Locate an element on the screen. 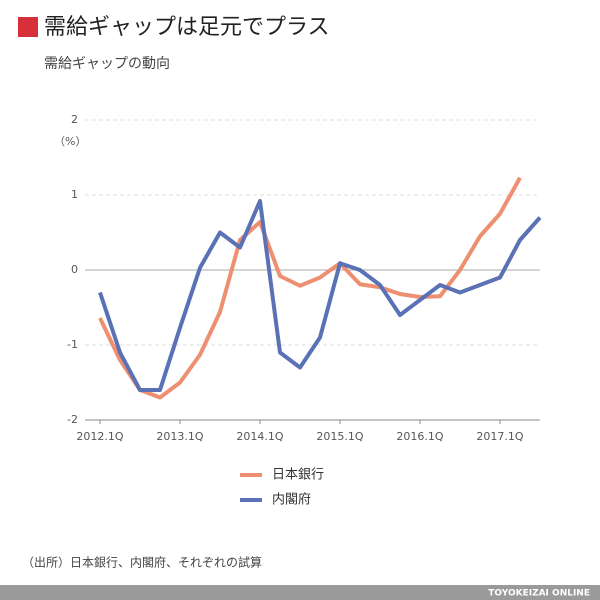 Image resolution: width=600 pixels, height=600 pixels. y-unit: （%） is located at coordinates (70, 141).